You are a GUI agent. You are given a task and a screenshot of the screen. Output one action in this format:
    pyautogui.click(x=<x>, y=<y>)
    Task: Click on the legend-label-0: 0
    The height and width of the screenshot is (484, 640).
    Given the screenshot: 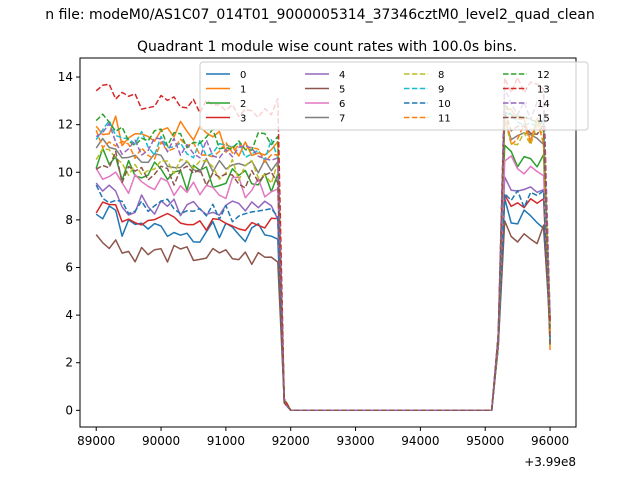 What is the action you would take?
    pyautogui.click(x=243, y=75)
    